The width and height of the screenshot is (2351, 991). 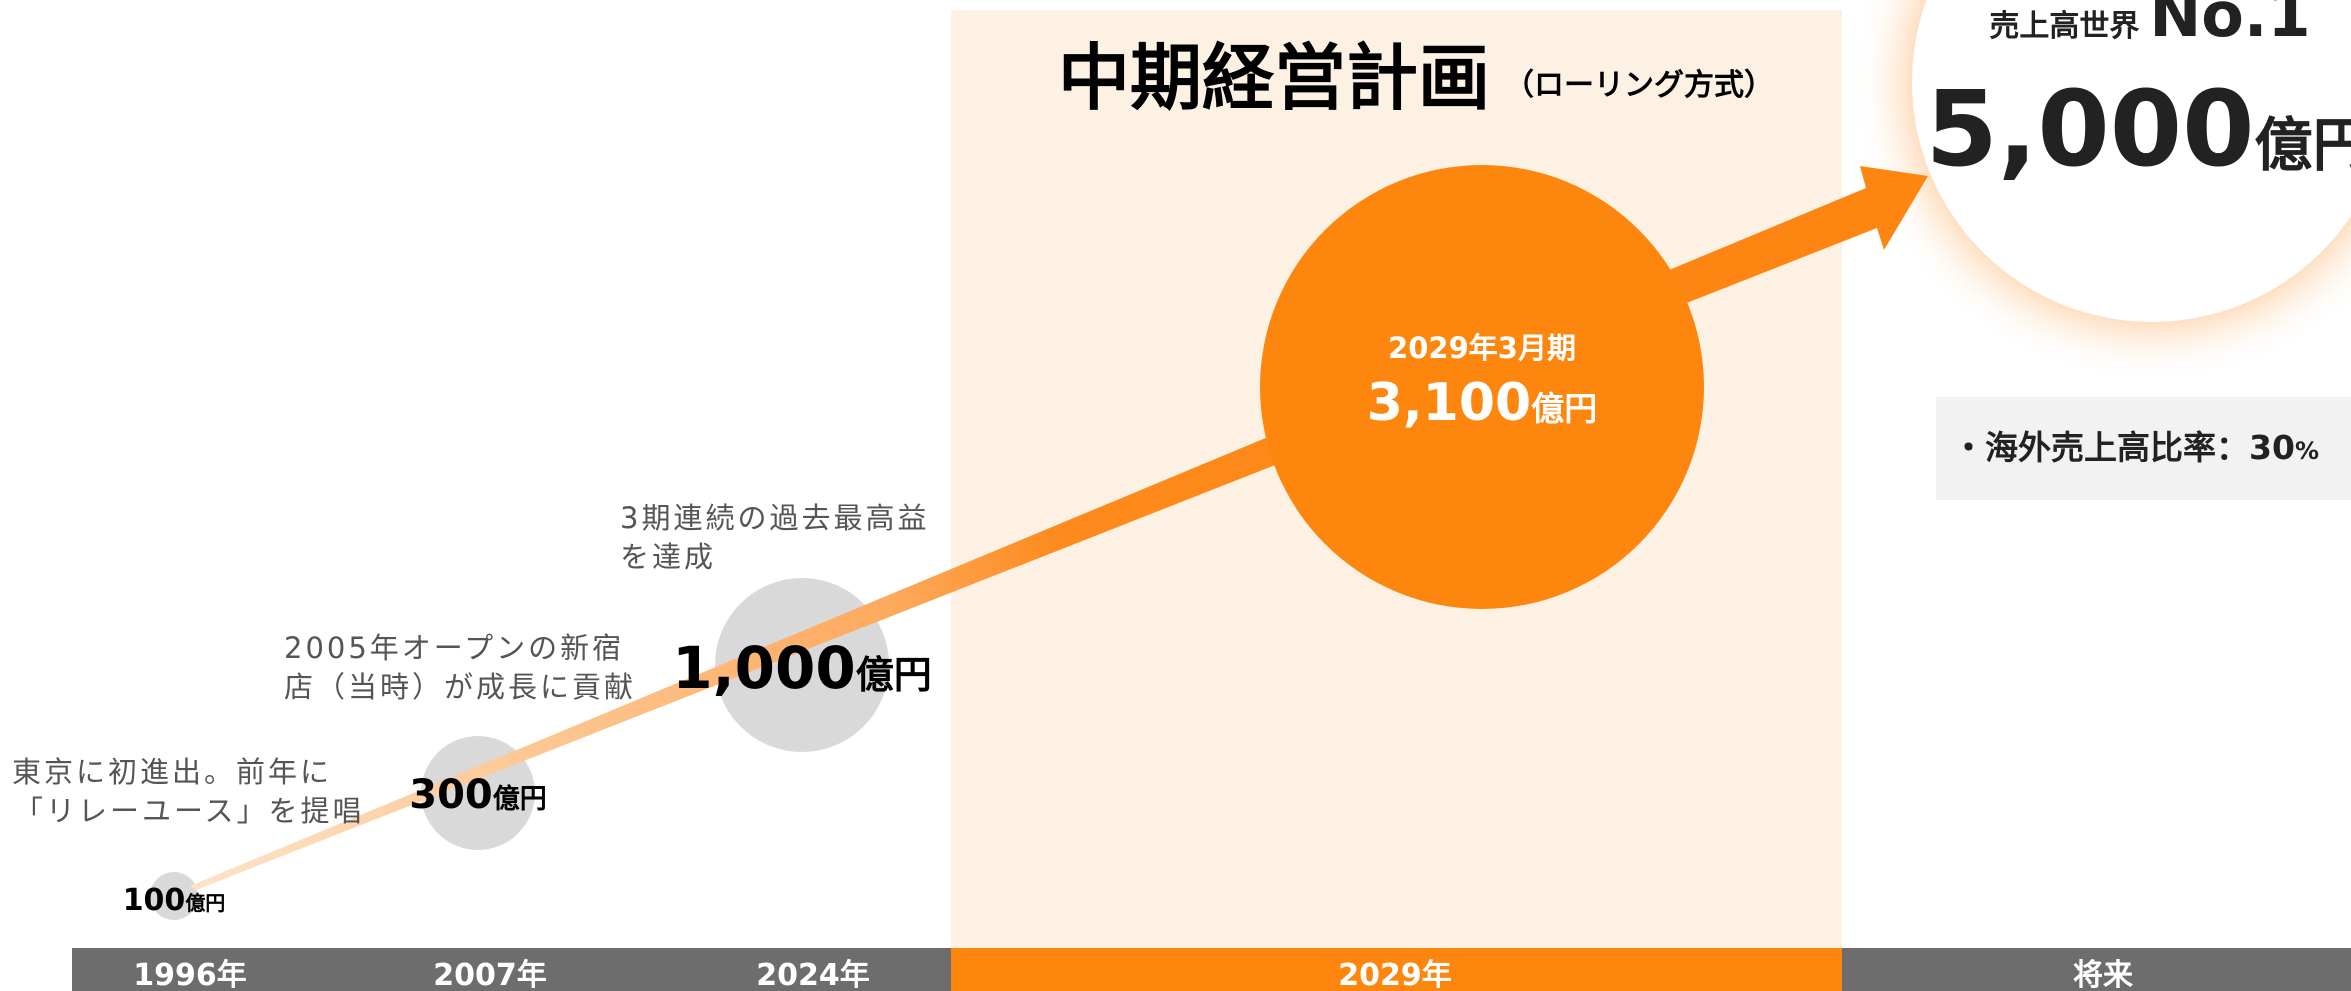 What do you see at coordinates (1639, 85) in the screenshot?
I see `subtitle: （ローリング方式）` at bounding box center [1639, 85].